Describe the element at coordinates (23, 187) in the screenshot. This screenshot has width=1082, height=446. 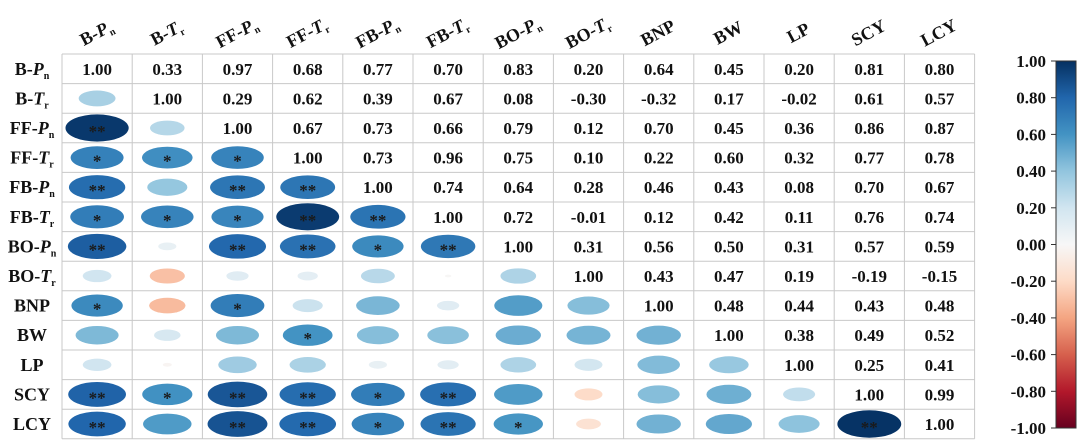
I see `label-base: FB-` at that location.